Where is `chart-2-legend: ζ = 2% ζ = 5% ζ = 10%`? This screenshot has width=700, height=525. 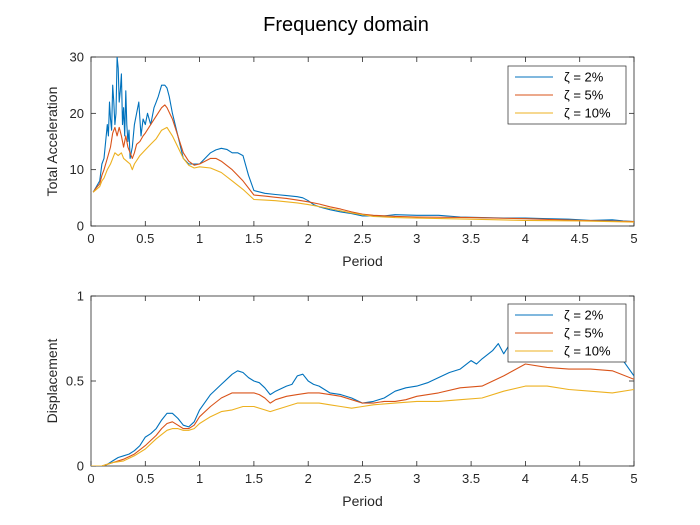 chart-2-legend: ζ = 2% ζ = 5% ζ = 10% is located at coordinates (567, 333).